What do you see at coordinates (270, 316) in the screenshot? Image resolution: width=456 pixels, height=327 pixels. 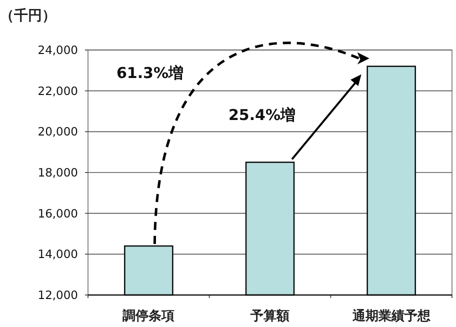 I see `x-tick-label: 予算額` at bounding box center [270, 316].